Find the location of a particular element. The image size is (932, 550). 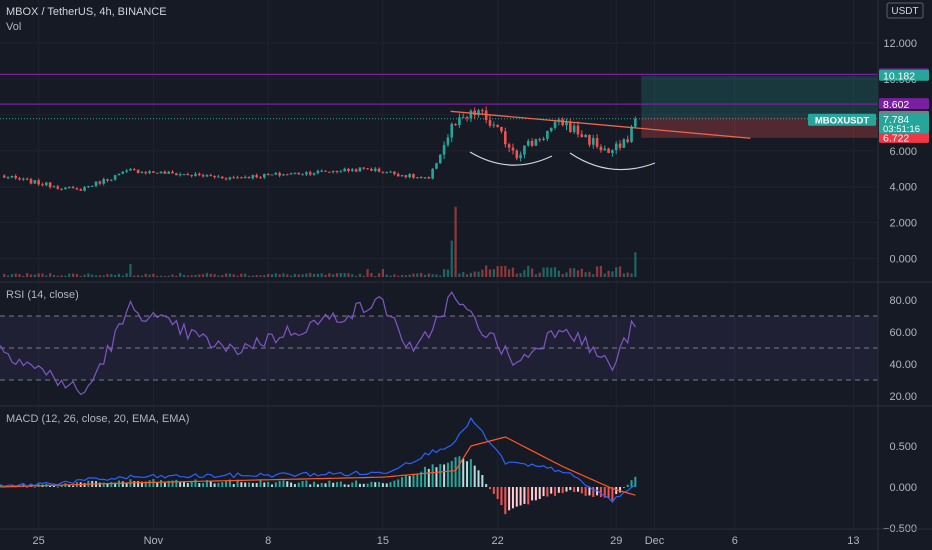

long-position-profit-zone is located at coordinates (759, 96).